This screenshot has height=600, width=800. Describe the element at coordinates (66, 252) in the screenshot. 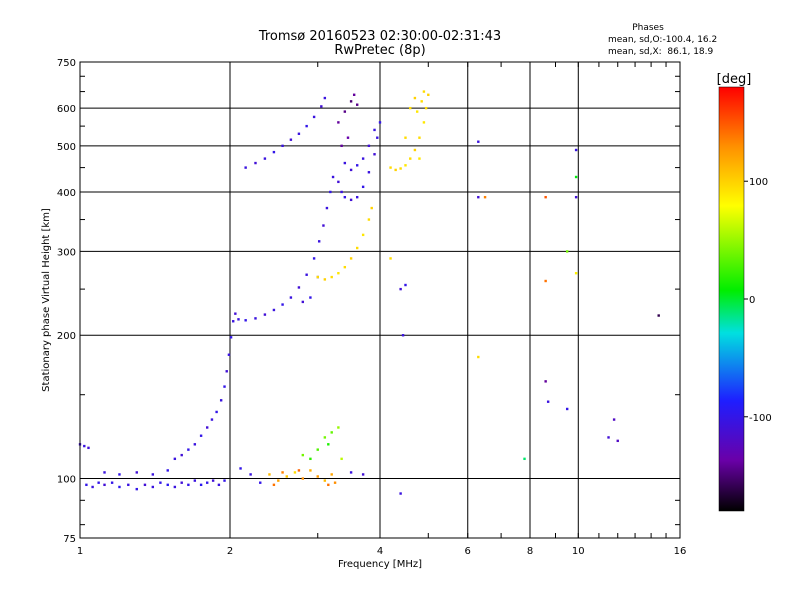

I see `y-tick-label: 300` at that location.